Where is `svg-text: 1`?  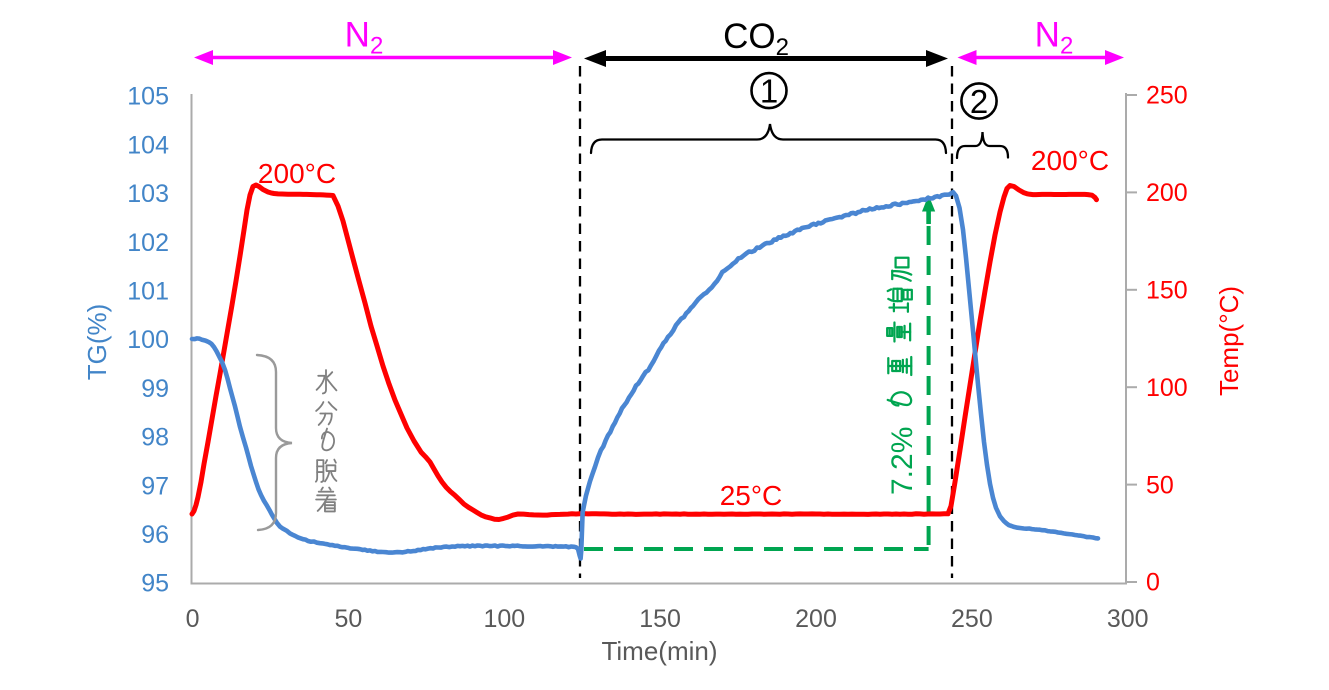
svg-text: 1 is located at coordinates (769, 91).